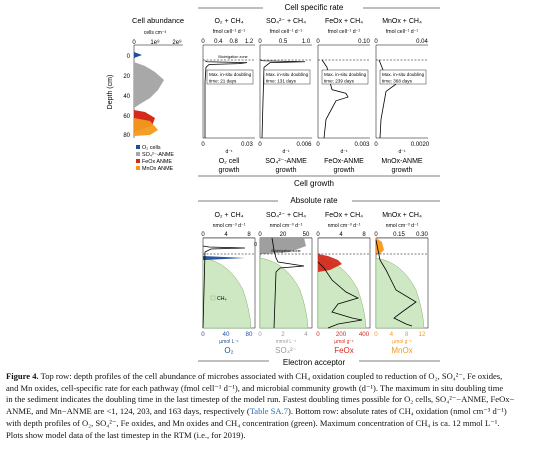 This screenshot has height=452, width=554. What do you see at coordinates (126, 97) in the screenshot?
I see `ytick-40: 40` at bounding box center [126, 97].